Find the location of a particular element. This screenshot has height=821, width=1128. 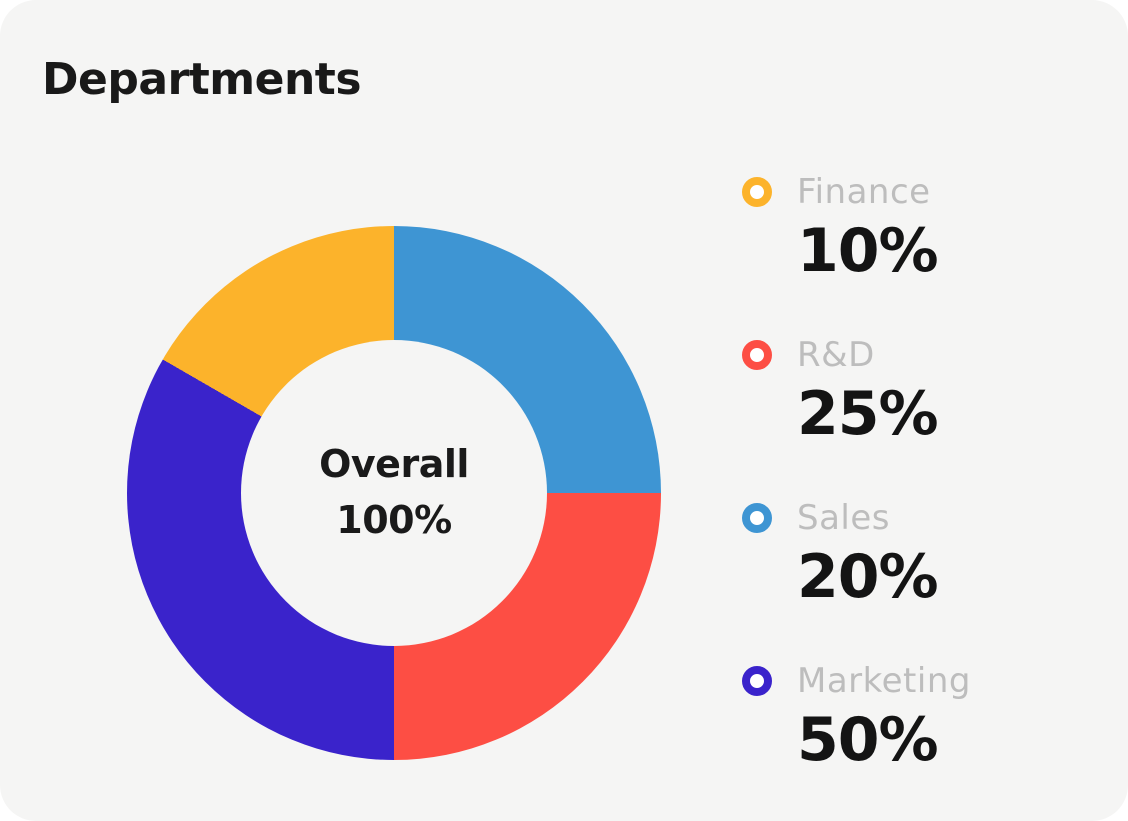

legend-label-sales: Sales is located at coordinates (843, 518).